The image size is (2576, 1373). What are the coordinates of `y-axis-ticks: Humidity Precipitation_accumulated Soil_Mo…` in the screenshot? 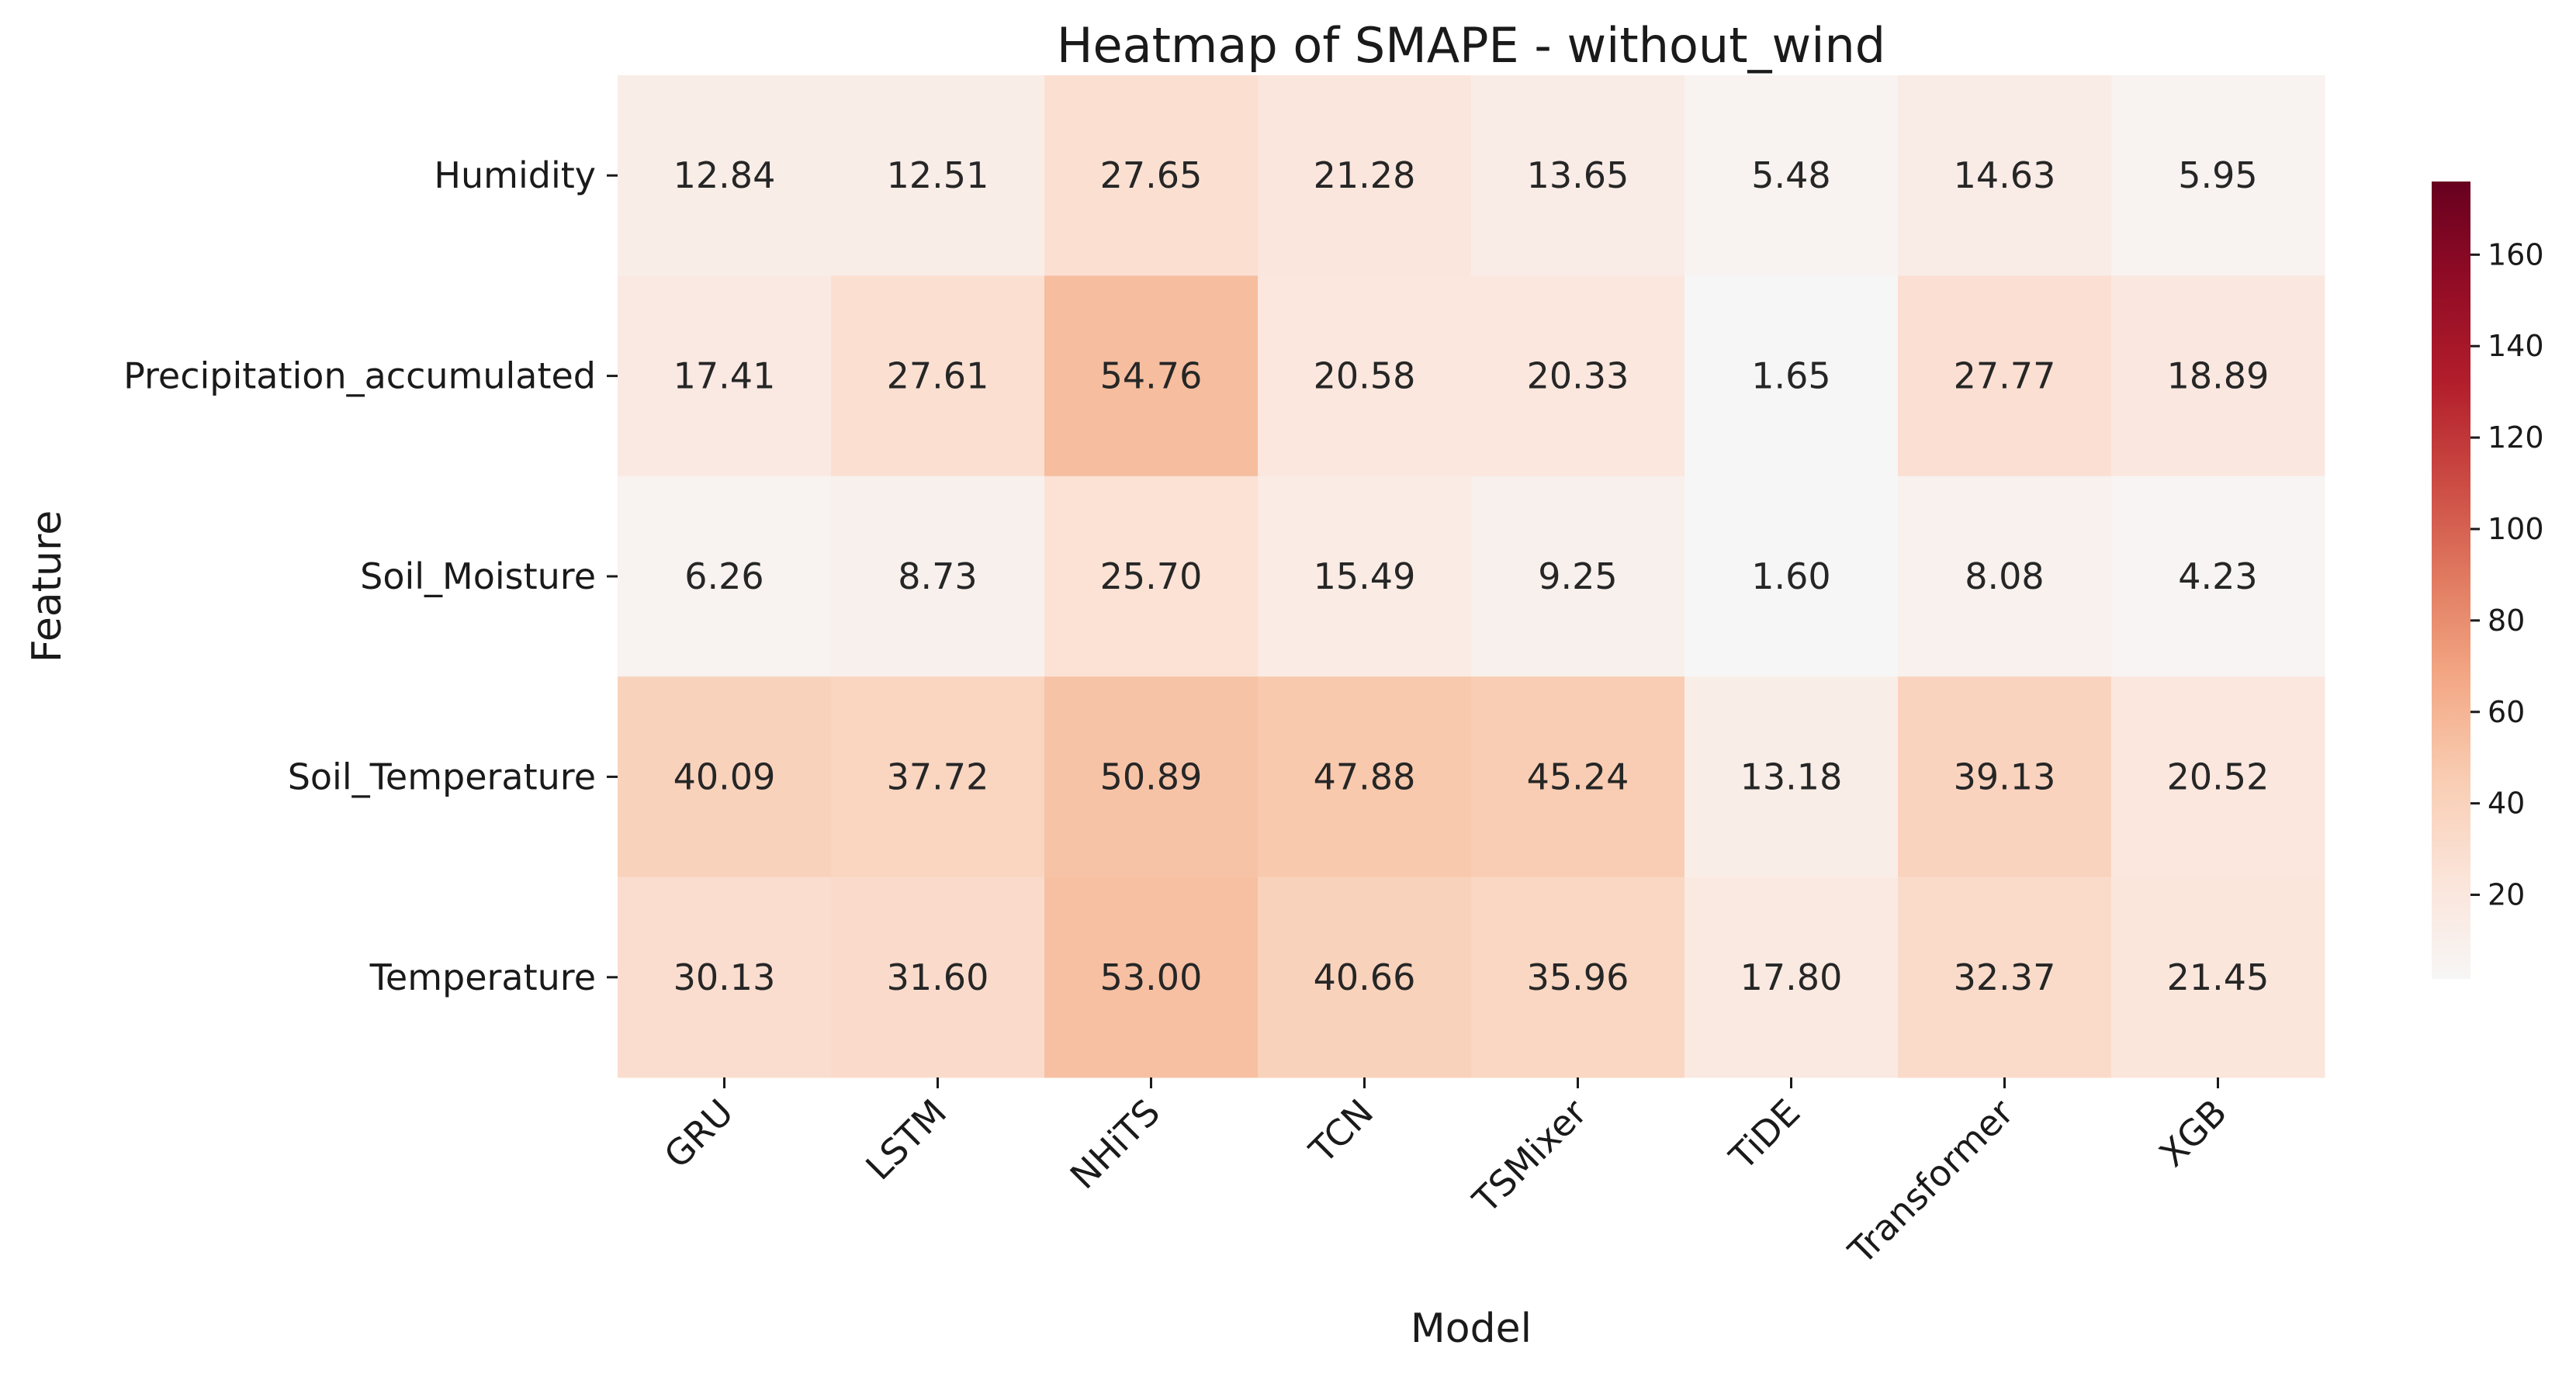 It's located at (370, 576).